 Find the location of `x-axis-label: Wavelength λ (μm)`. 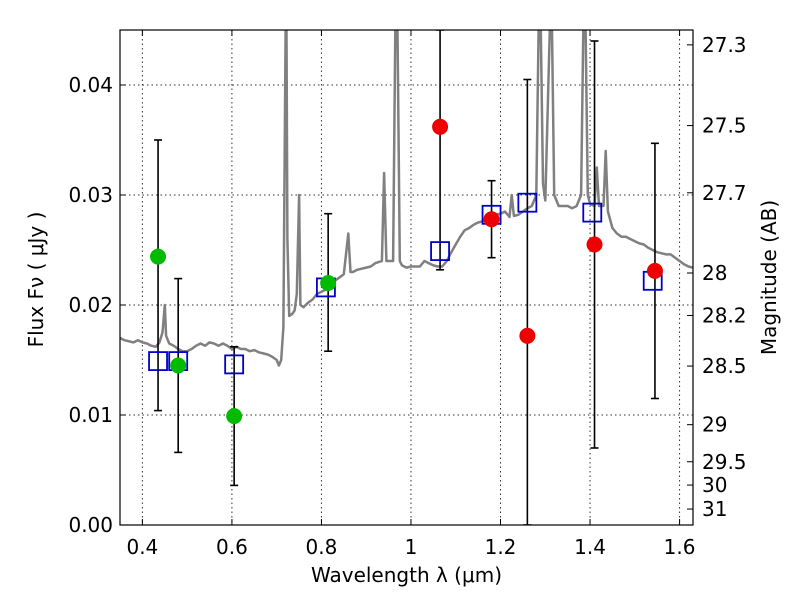

x-axis-label: Wavelength λ (μm) is located at coordinates (406, 575).